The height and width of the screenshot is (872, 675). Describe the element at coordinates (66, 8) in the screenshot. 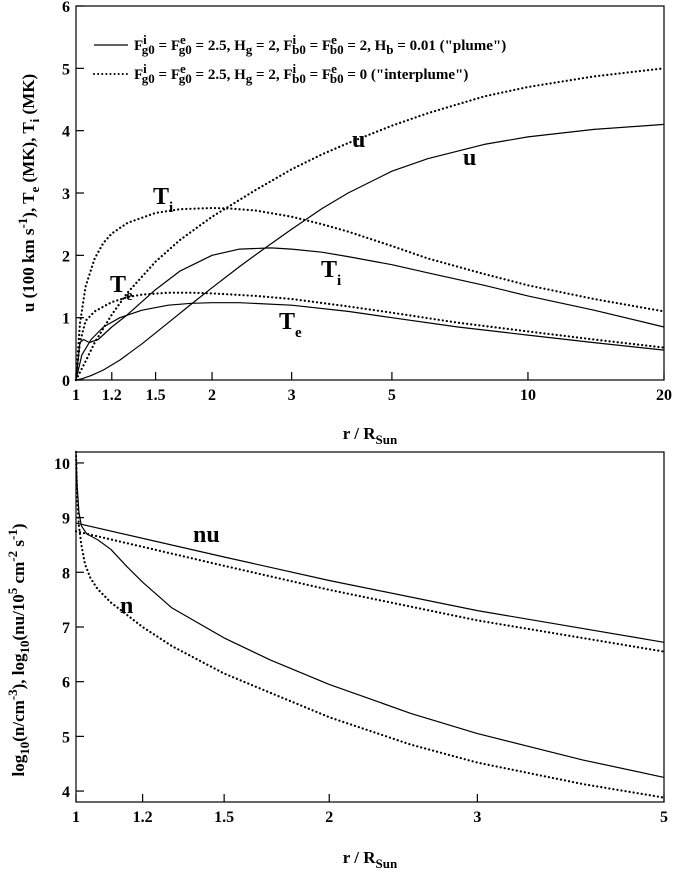

I see `top-y-tick-label: 6` at that location.